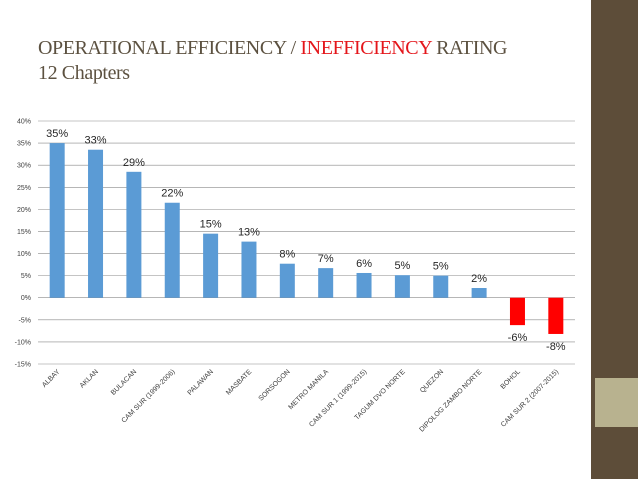  I want to click on y-tick-label: 40%, so click(24, 122).